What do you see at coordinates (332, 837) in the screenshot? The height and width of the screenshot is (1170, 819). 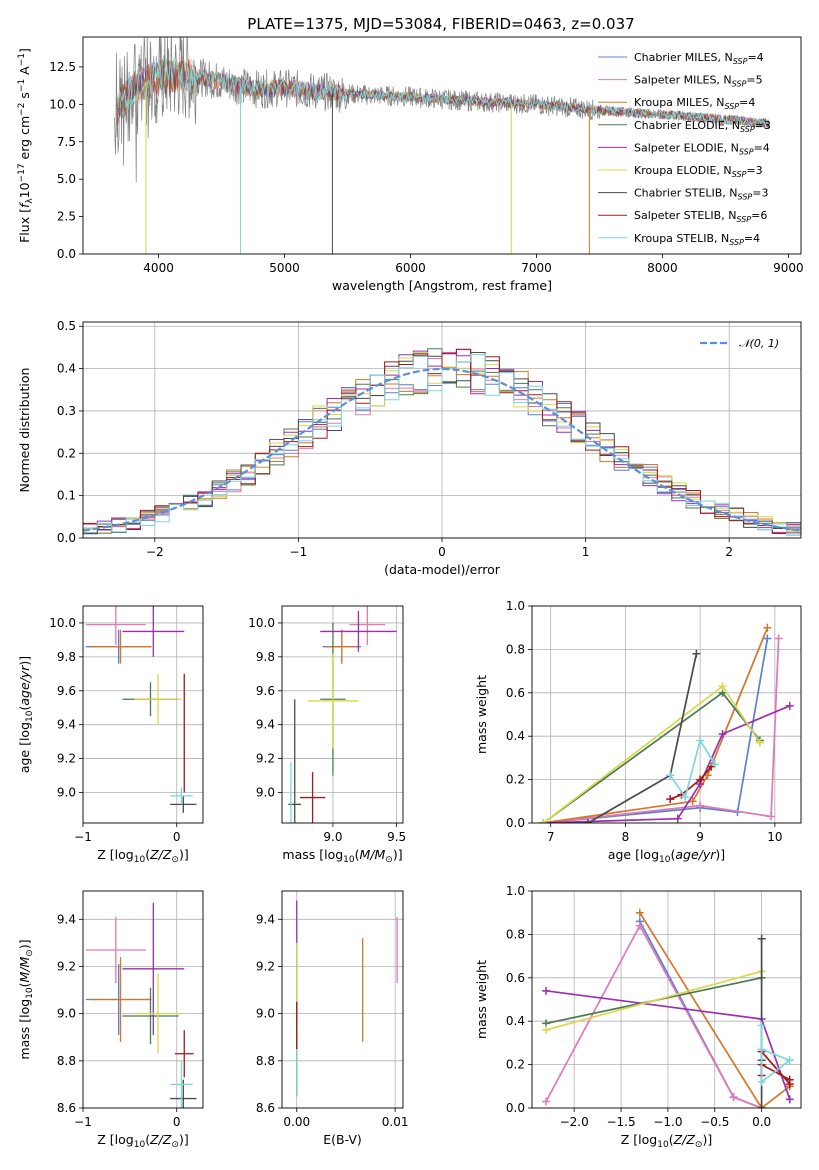 I see `x-tick-label: 9.0` at bounding box center [332, 837].